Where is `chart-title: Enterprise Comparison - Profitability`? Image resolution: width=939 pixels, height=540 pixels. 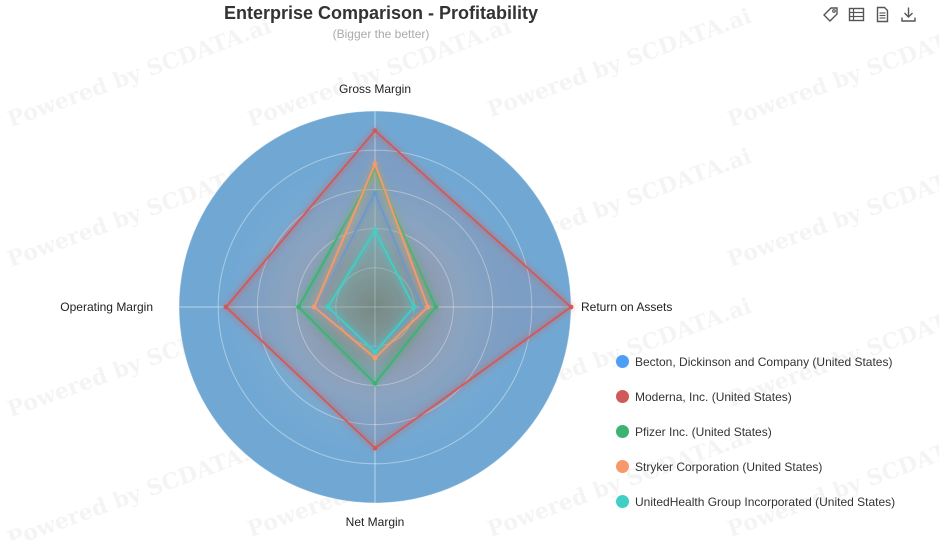 chart-title: Enterprise Comparison - Profitability is located at coordinates (381, 13).